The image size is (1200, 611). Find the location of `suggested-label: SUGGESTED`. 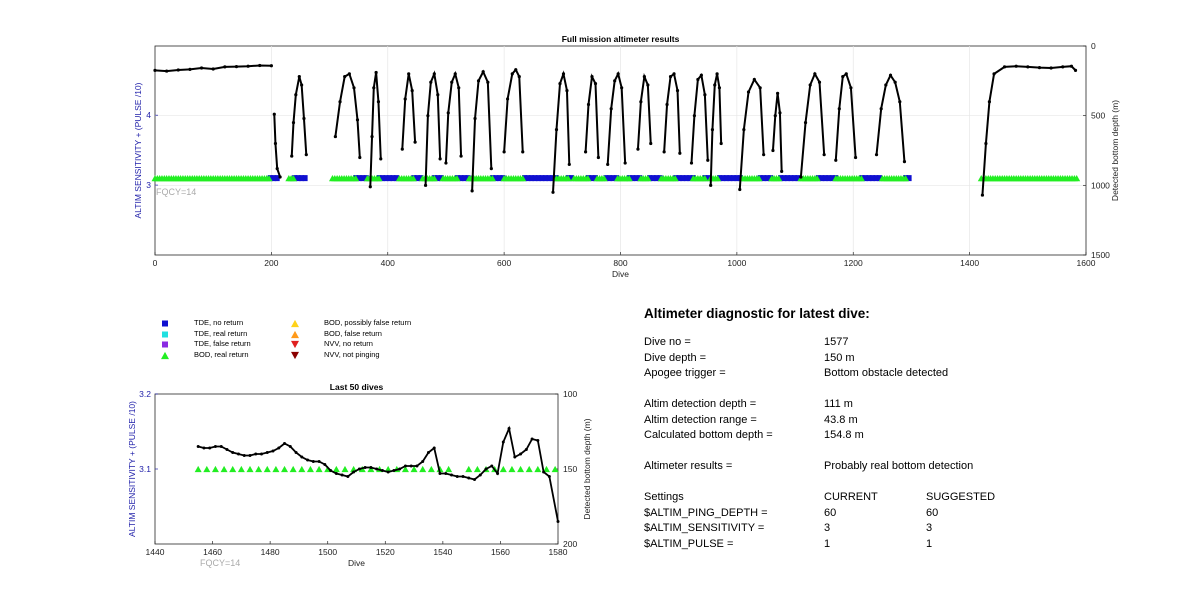

suggested-label: SUGGESTED is located at coordinates (961, 497).